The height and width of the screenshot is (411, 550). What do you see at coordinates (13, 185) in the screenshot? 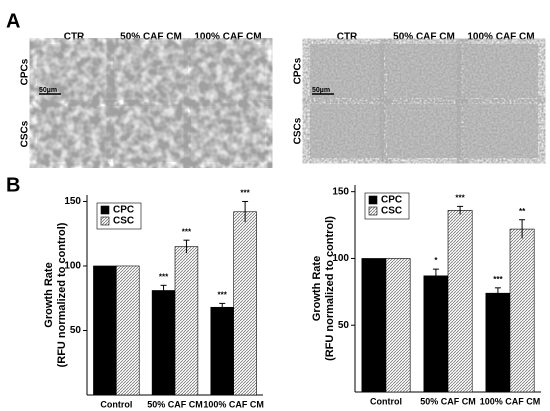
I see `panel-label: B` at bounding box center [13, 185].